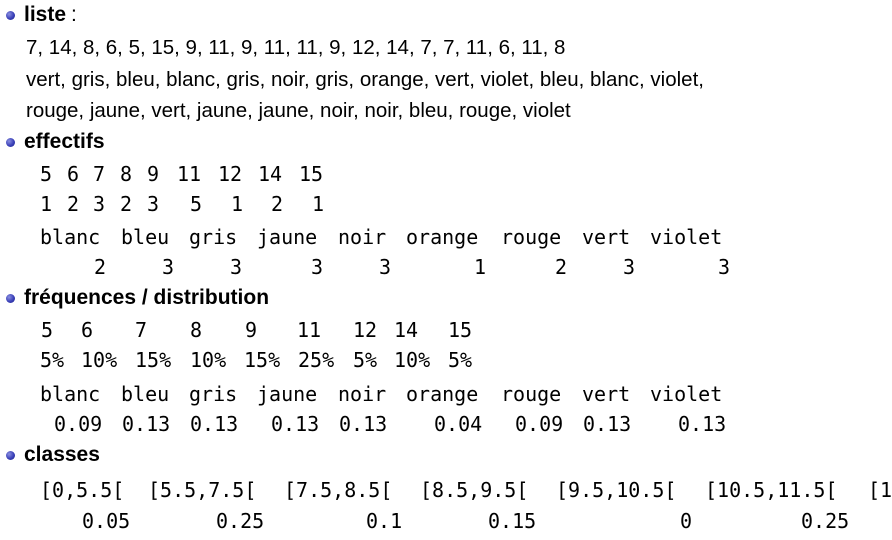  I want to click on effectifs-color-name: violet, so click(686, 237).